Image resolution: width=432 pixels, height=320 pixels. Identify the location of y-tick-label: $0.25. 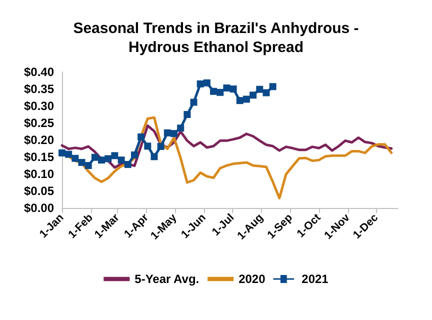
(39, 123).